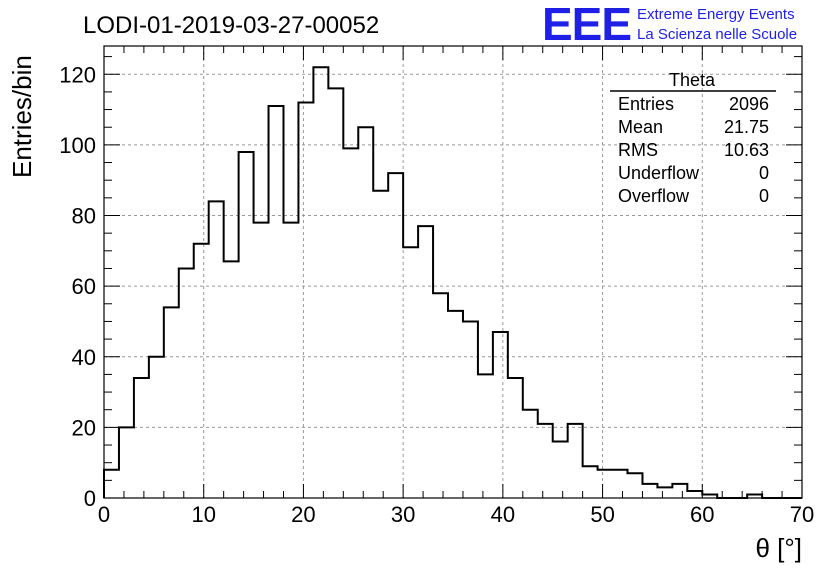  What do you see at coordinates (77, 145) in the screenshot?
I see `y-tick-label: 100` at bounding box center [77, 145].